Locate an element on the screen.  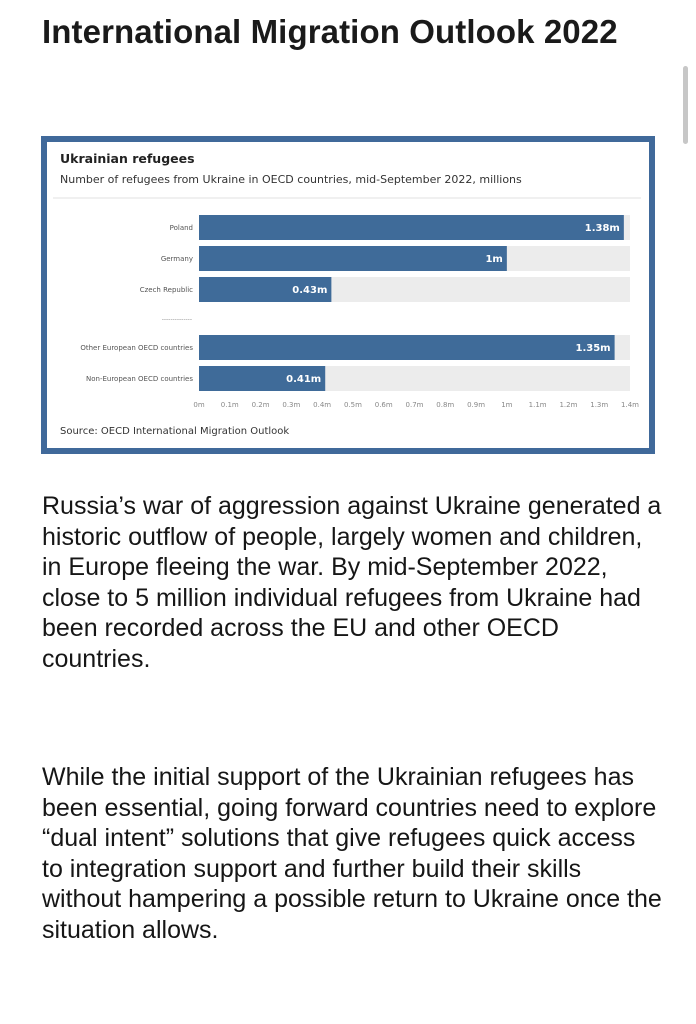
x-tick-label: 1.4m is located at coordinates (630, 405).